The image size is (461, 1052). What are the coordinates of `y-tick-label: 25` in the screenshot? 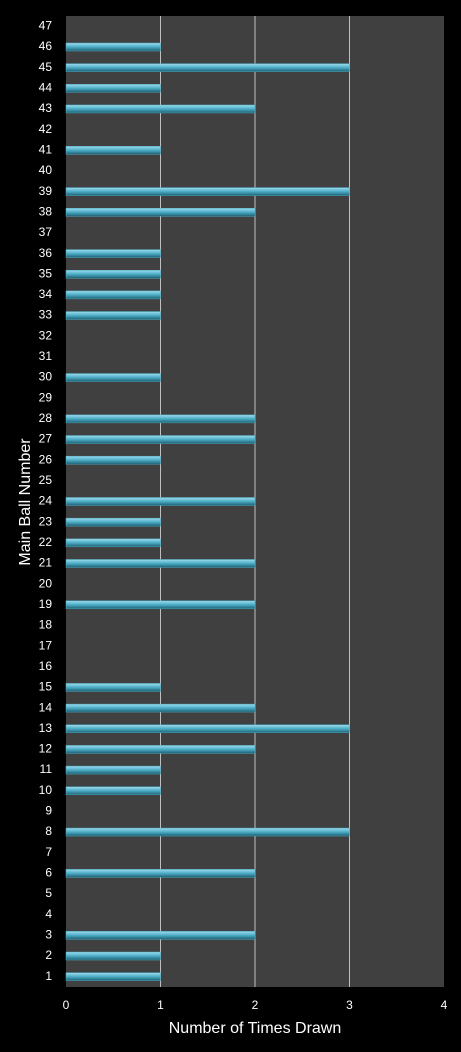 It's located at (46, 480).